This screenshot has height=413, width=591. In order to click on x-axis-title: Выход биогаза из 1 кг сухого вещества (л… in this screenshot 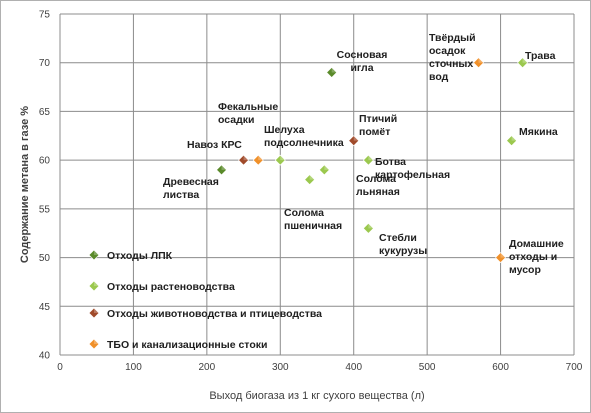, I will do `click(316, 396)`.